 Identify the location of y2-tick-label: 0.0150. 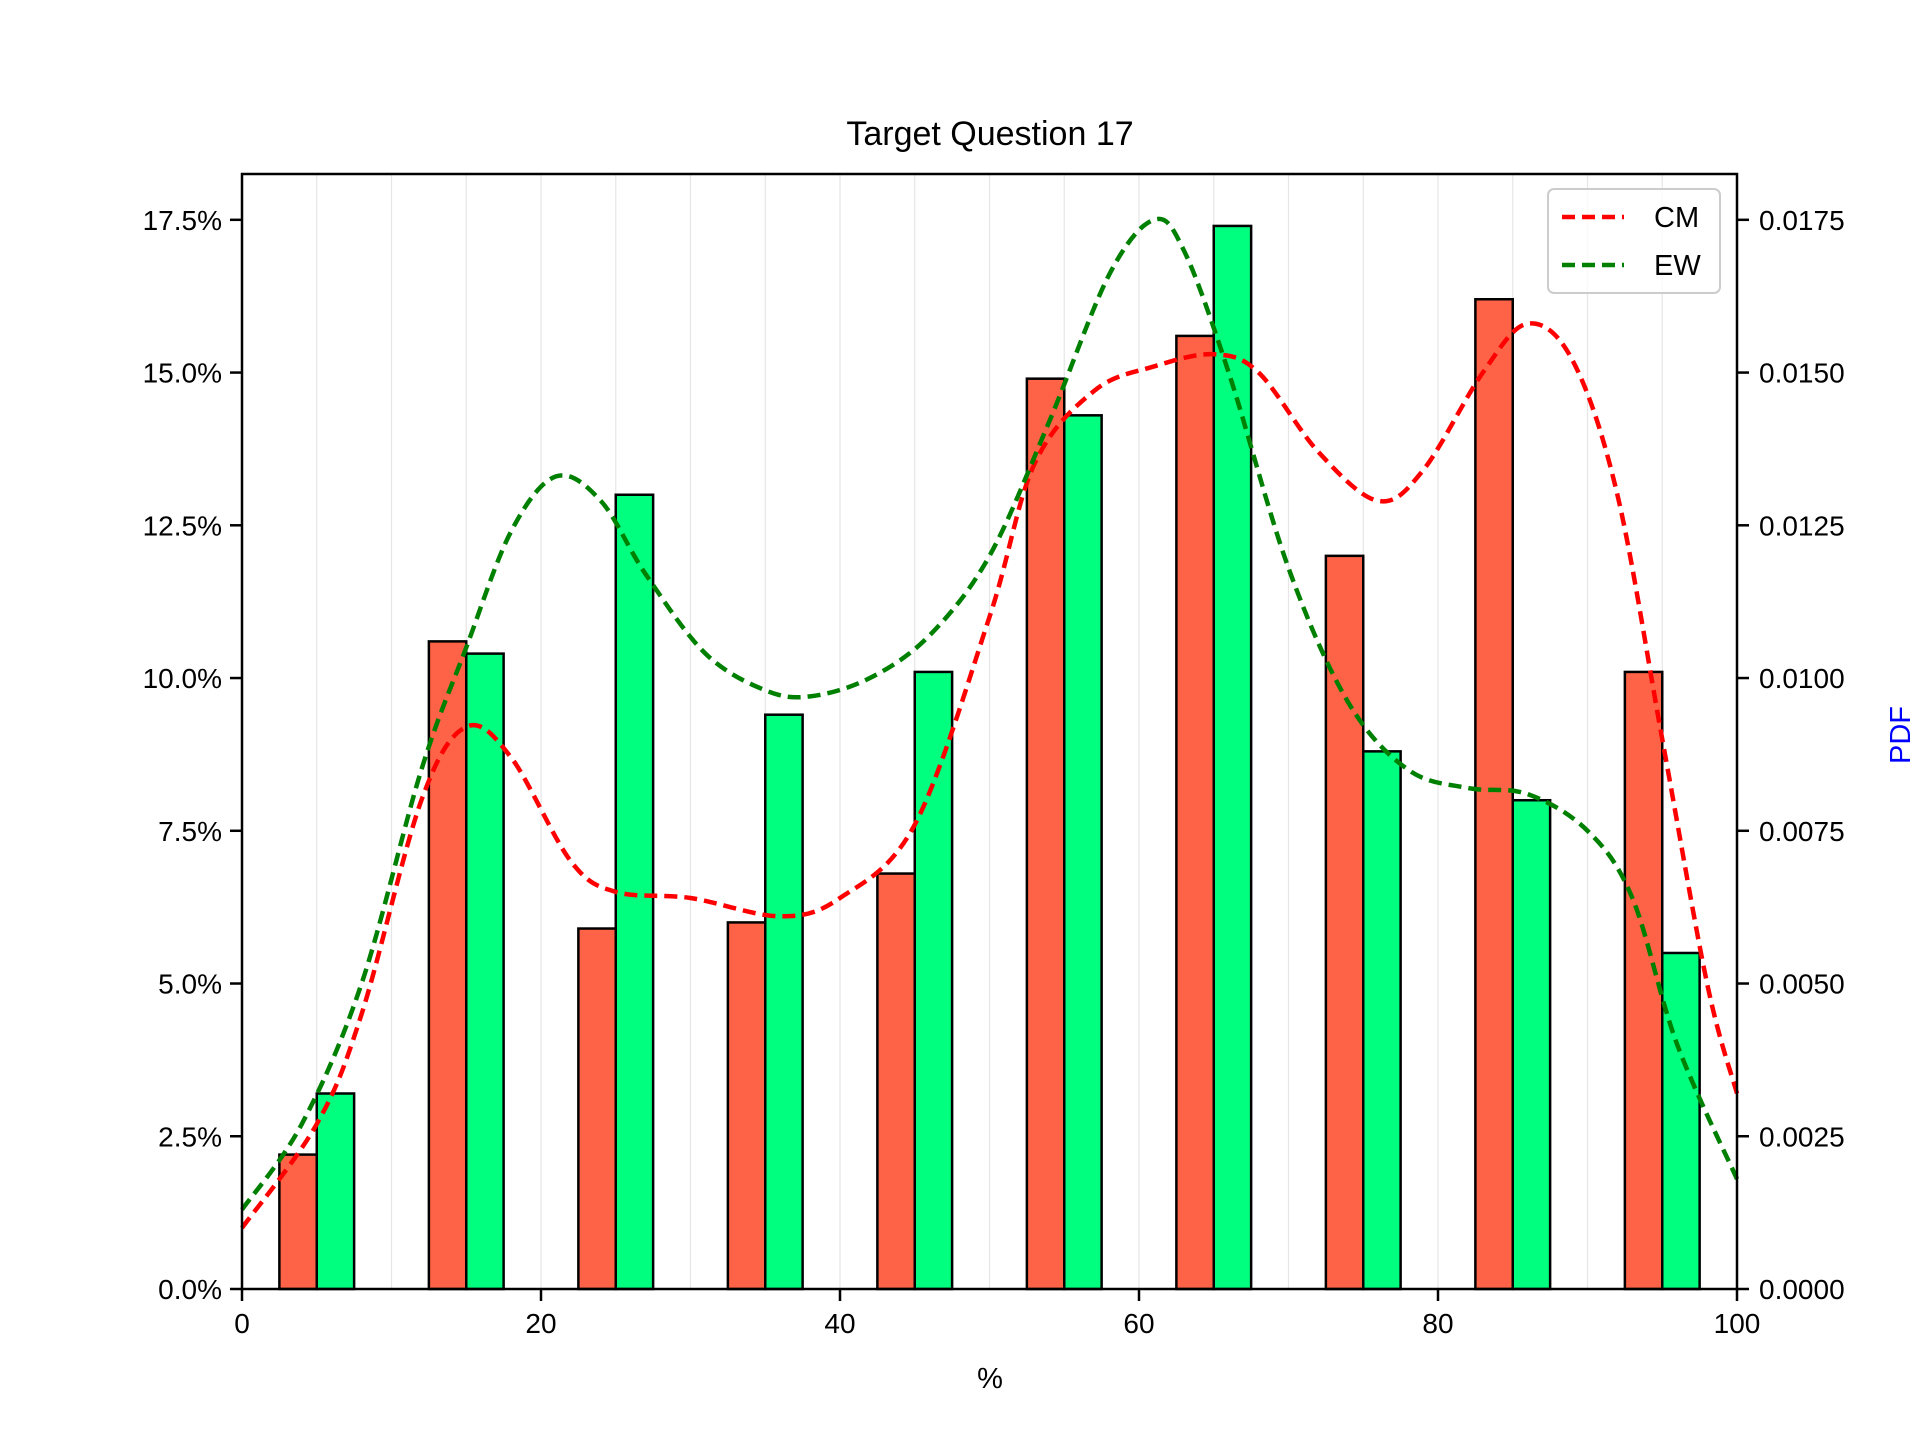
(1802, 373).